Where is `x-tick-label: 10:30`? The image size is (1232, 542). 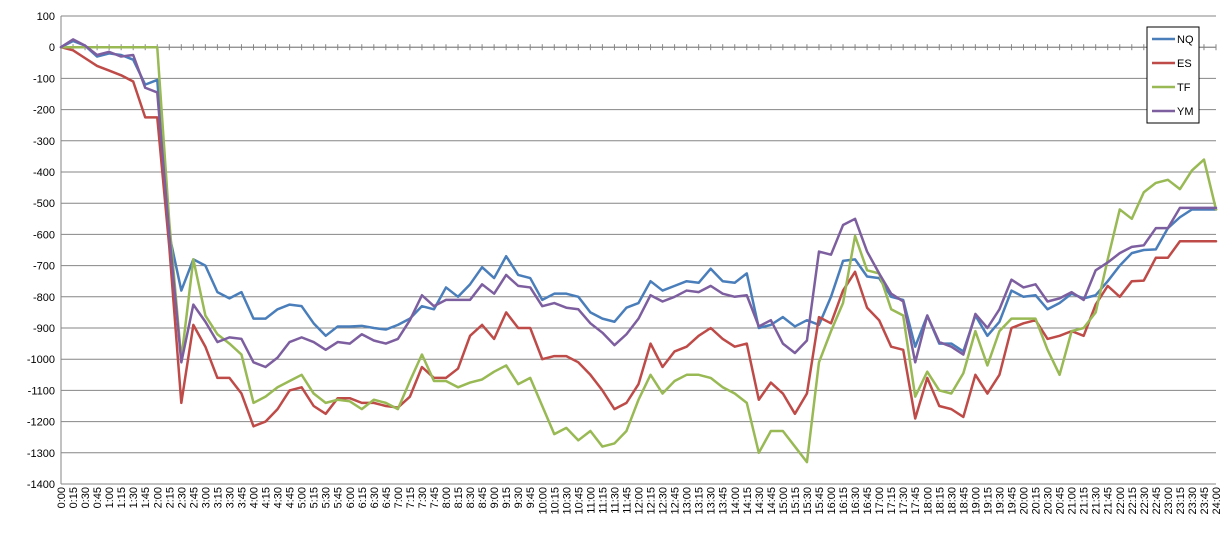
x-tick-label: 10:30 is located at coordinates (567, 501).